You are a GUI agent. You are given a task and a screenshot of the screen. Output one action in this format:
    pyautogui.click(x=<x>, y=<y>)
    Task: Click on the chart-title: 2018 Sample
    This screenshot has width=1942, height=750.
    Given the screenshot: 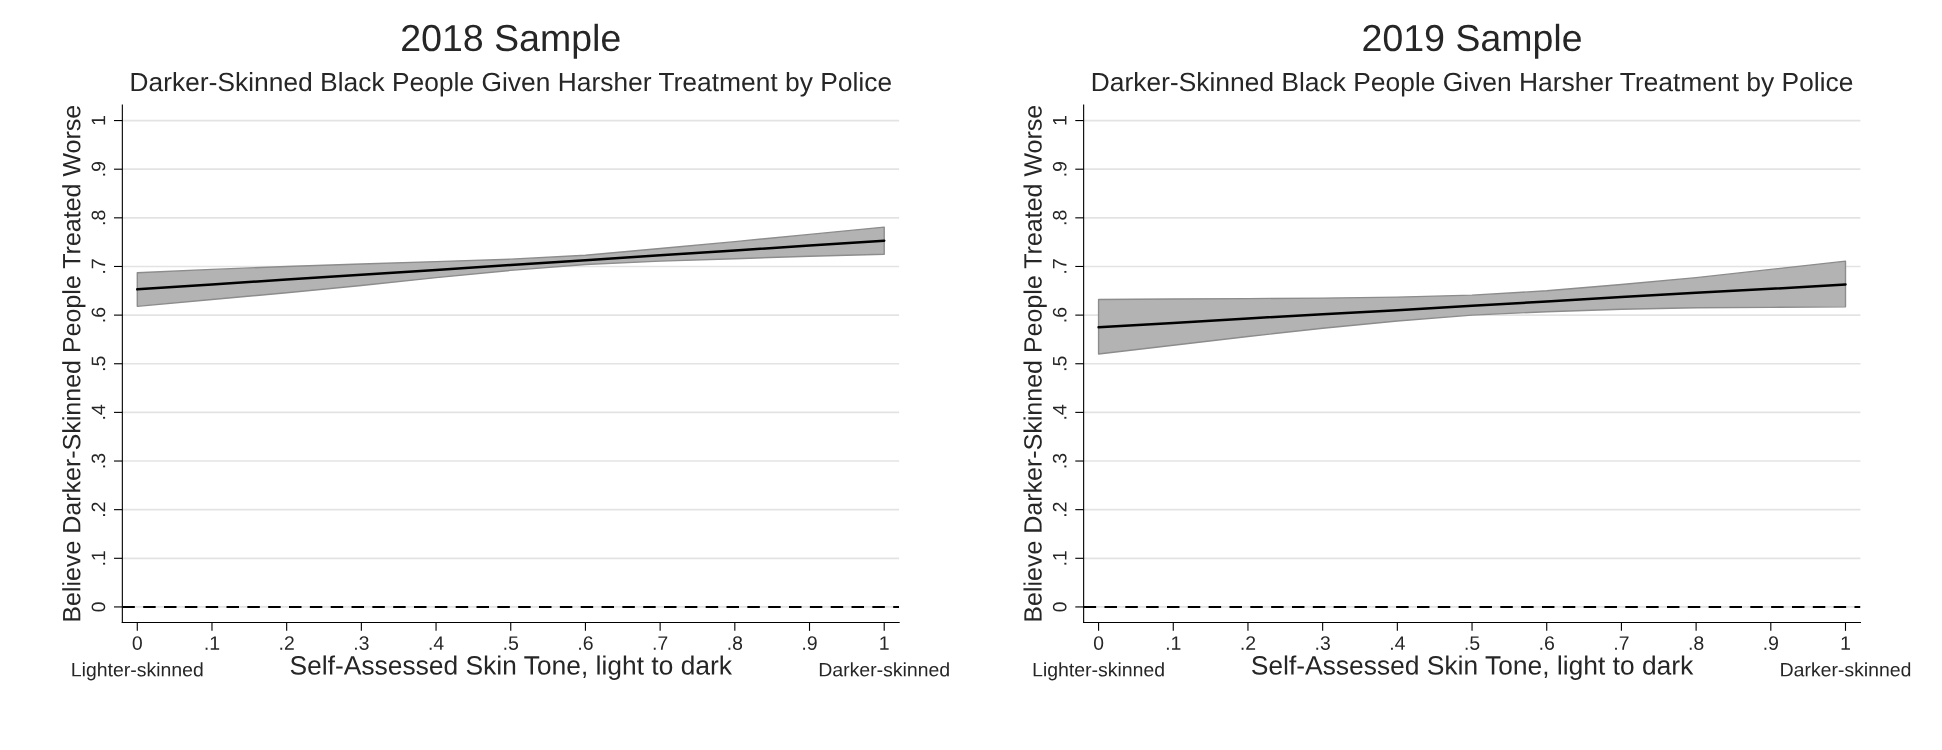 What is the action you would take?
    pyautogui.click(x=511, y=41)
    